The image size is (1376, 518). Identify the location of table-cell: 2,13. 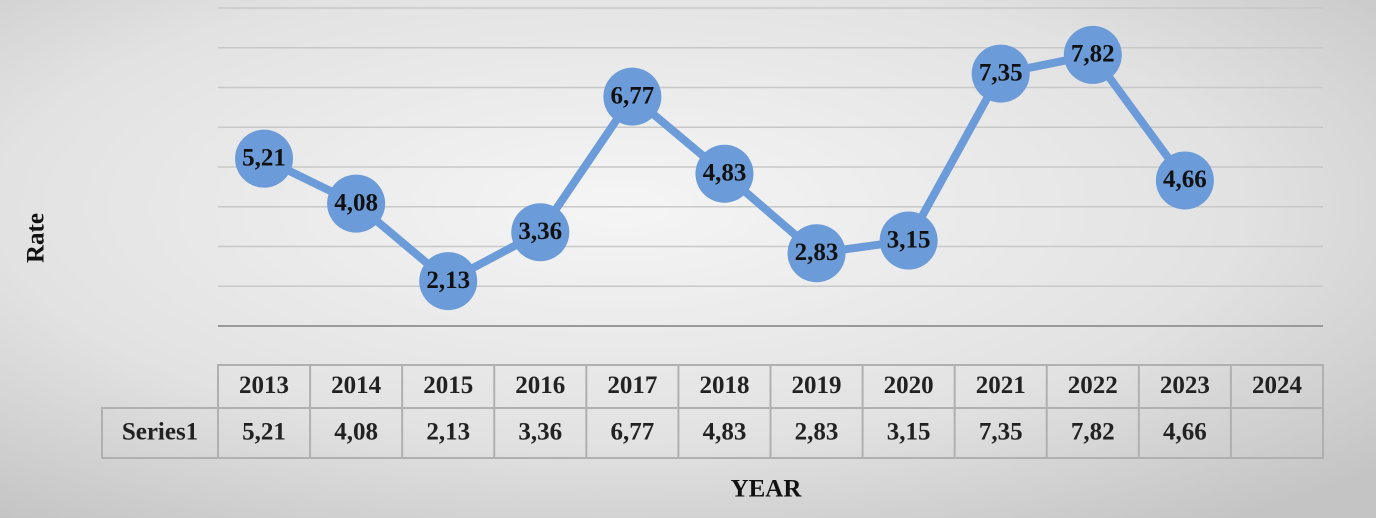
(448, 432).